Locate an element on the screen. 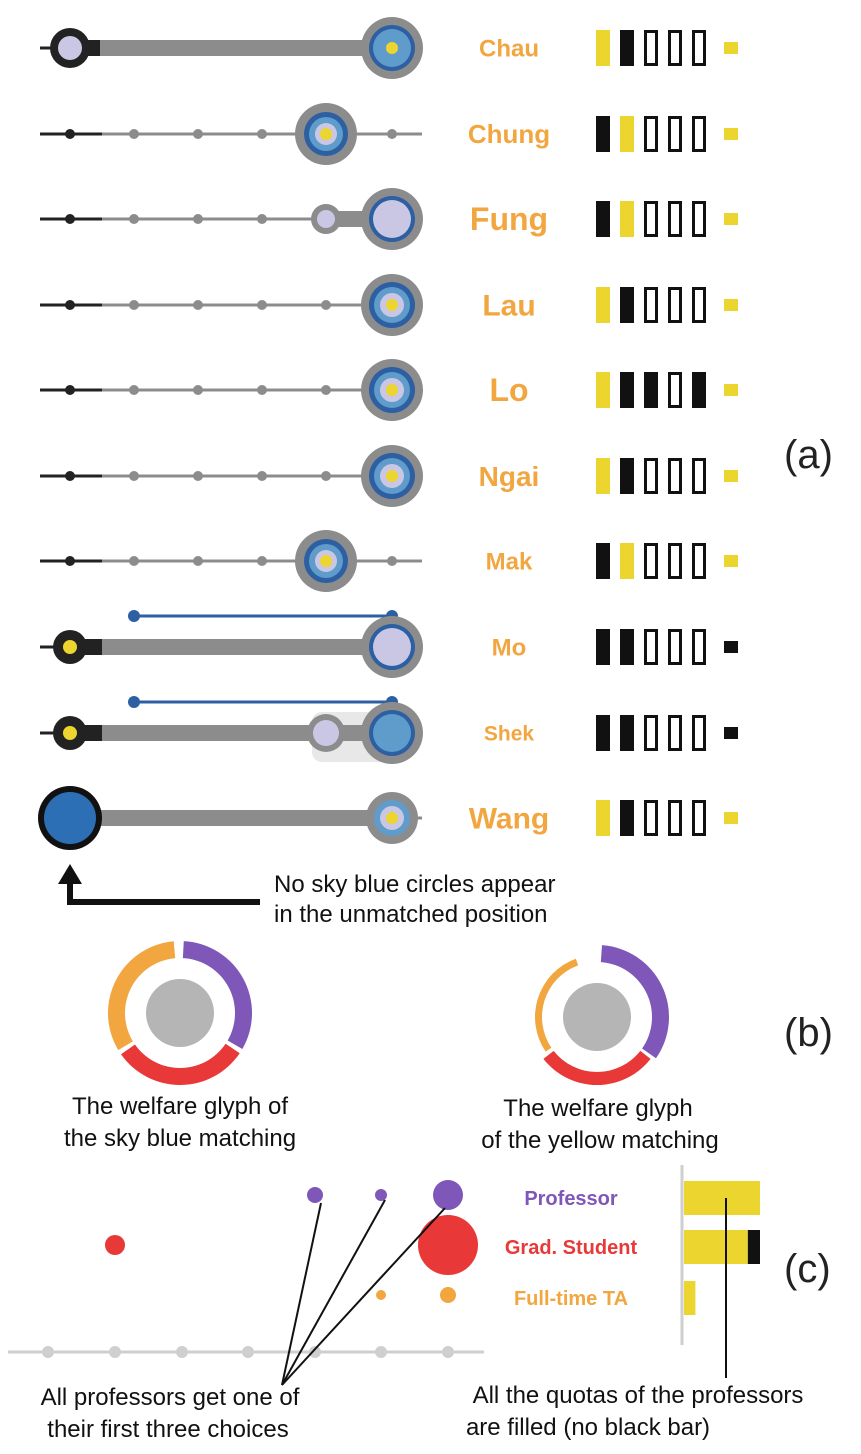 The height and width of the screenshot is (1454, 861). pointer-line is located at coordinates (301, 1294).